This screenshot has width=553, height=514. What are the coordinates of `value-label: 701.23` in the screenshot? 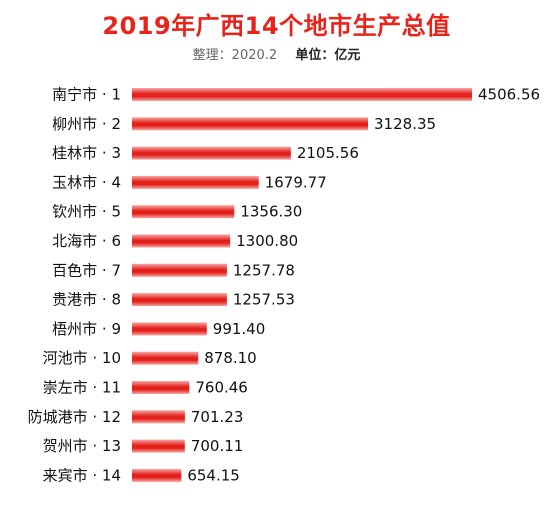 It's located at (217, 417).